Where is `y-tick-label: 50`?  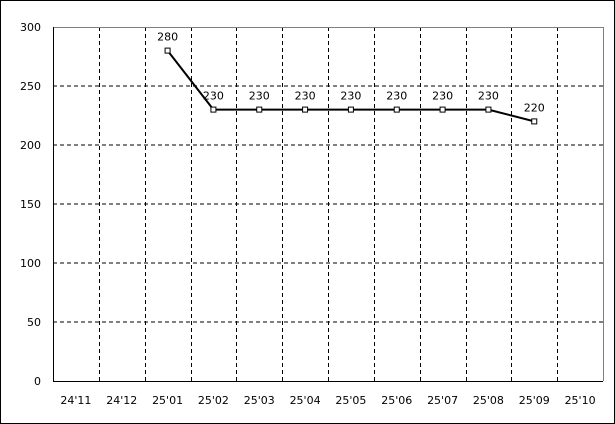
y-tick-label: 50 is located at coordinates (34, 322).